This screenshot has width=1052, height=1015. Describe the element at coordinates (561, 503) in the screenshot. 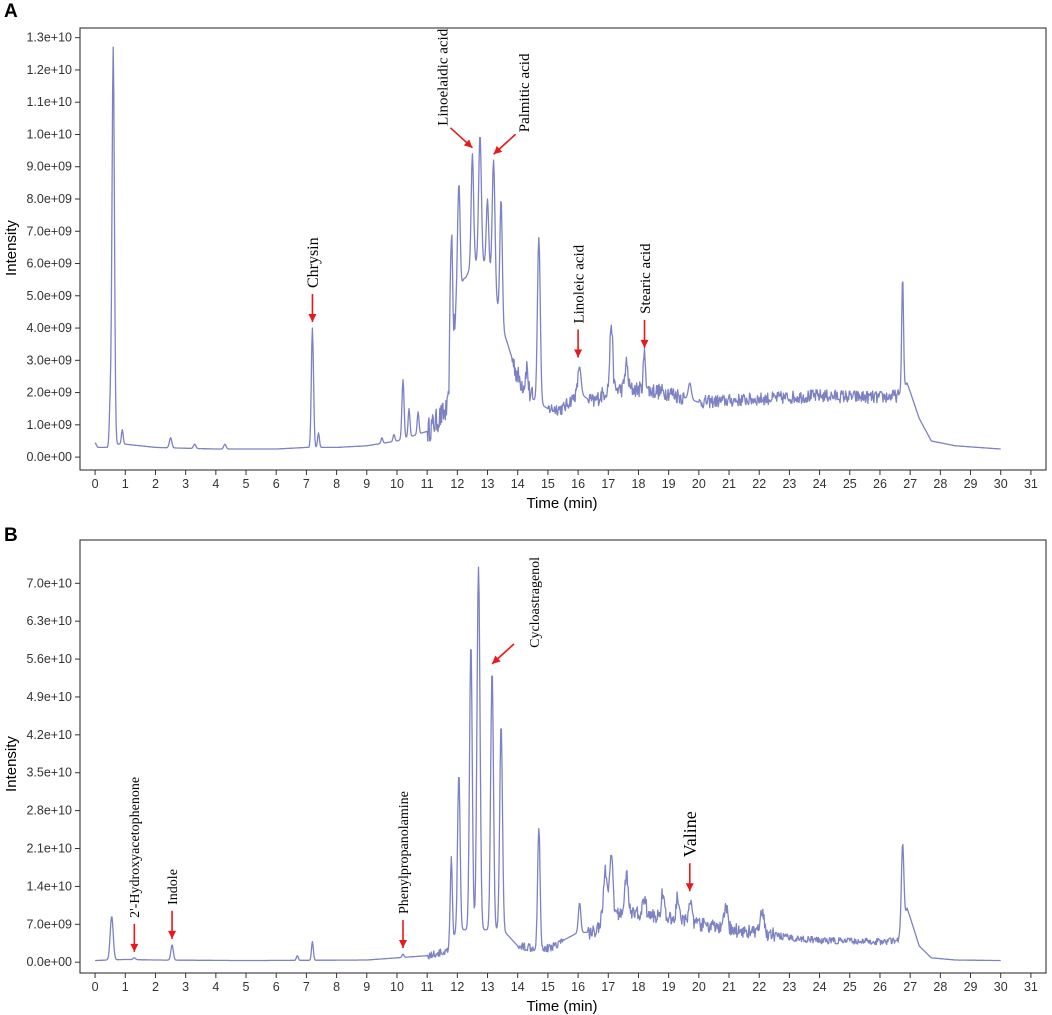

I see `panel-a-x-axis-title: Time (min)` at that location.